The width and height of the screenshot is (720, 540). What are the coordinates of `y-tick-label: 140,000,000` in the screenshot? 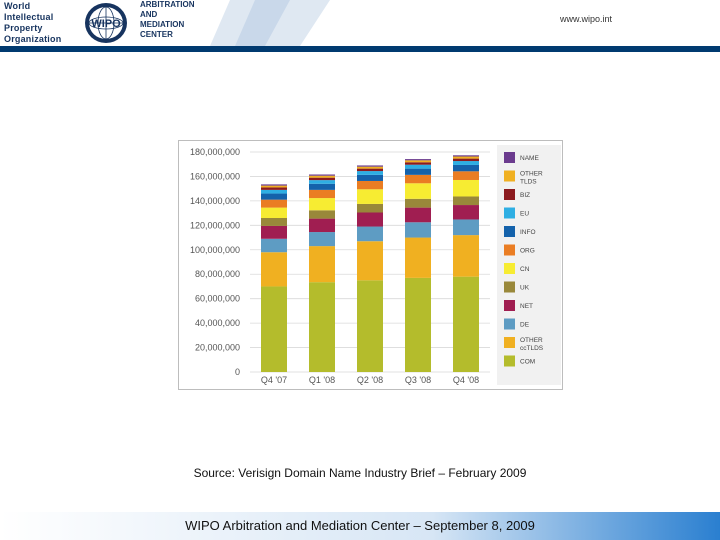 It's located at (215, 201).